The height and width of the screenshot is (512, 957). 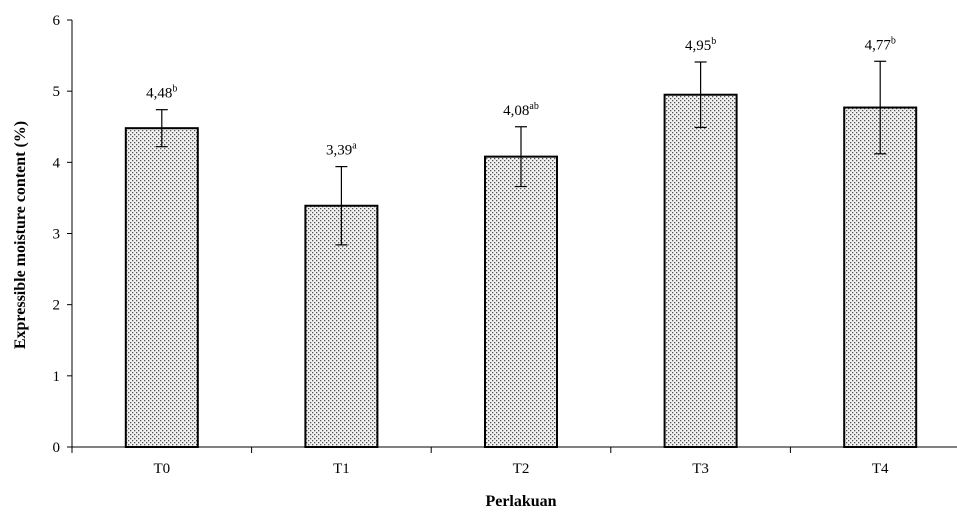 What do you see at coordinates (161, 469) in the screenshot?
I see `x-tick-label: T0` at bounding box center [161, 469].